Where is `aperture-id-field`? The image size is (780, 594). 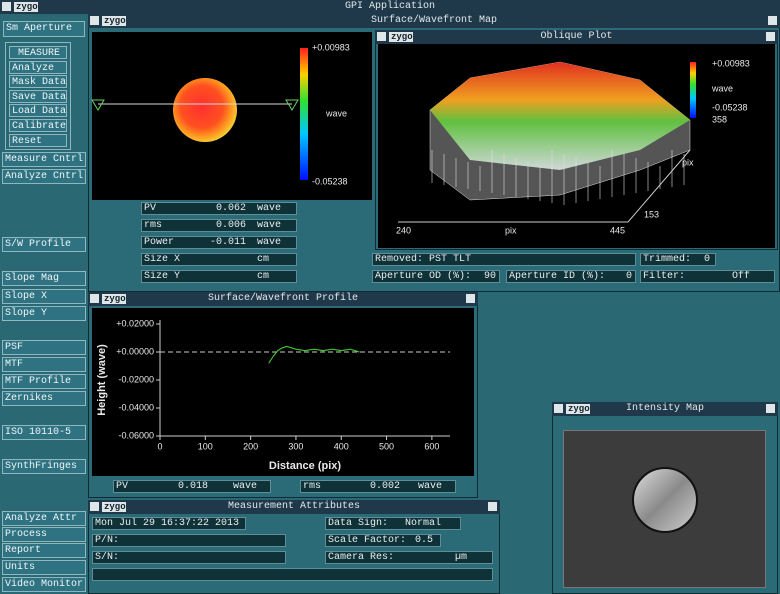
aperture-id-field is located at coordinates (571, 276).